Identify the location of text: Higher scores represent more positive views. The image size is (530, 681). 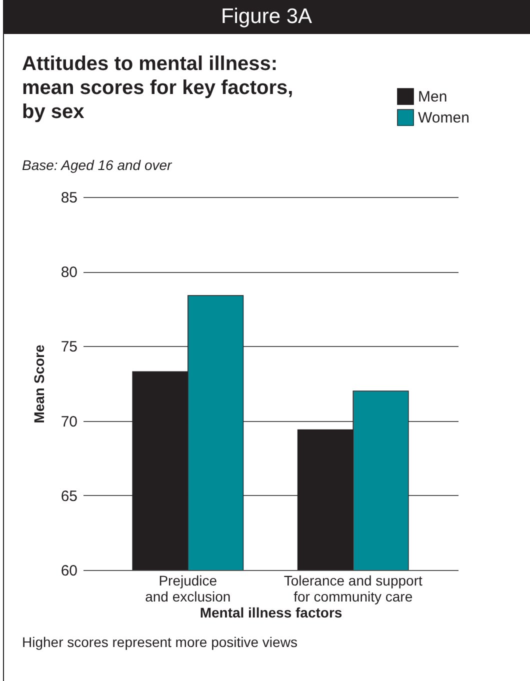
(160, 642).